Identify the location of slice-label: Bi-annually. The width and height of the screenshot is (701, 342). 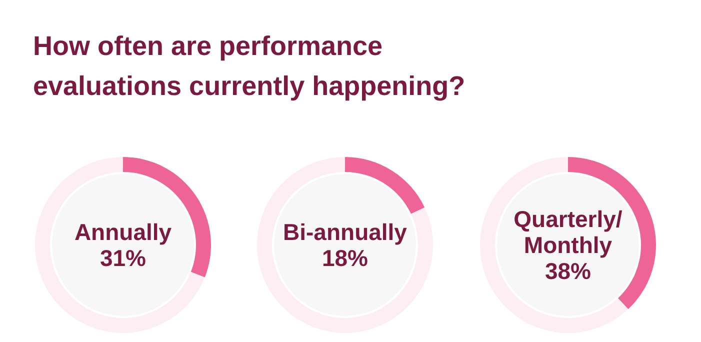
(345, 232).